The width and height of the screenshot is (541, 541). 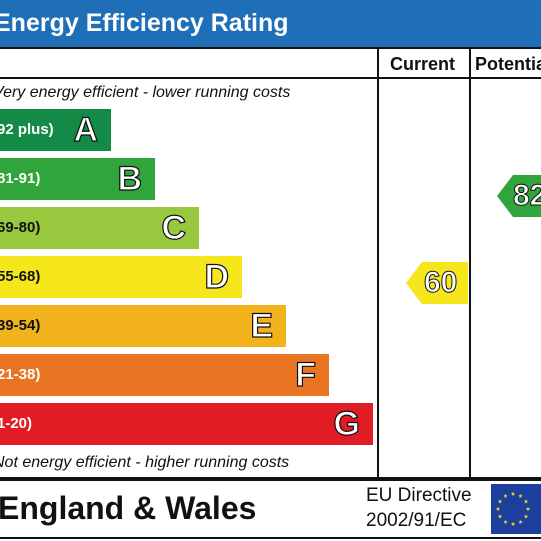 I want to click on band-c: (69-80) C, so click(x=99, y=228).